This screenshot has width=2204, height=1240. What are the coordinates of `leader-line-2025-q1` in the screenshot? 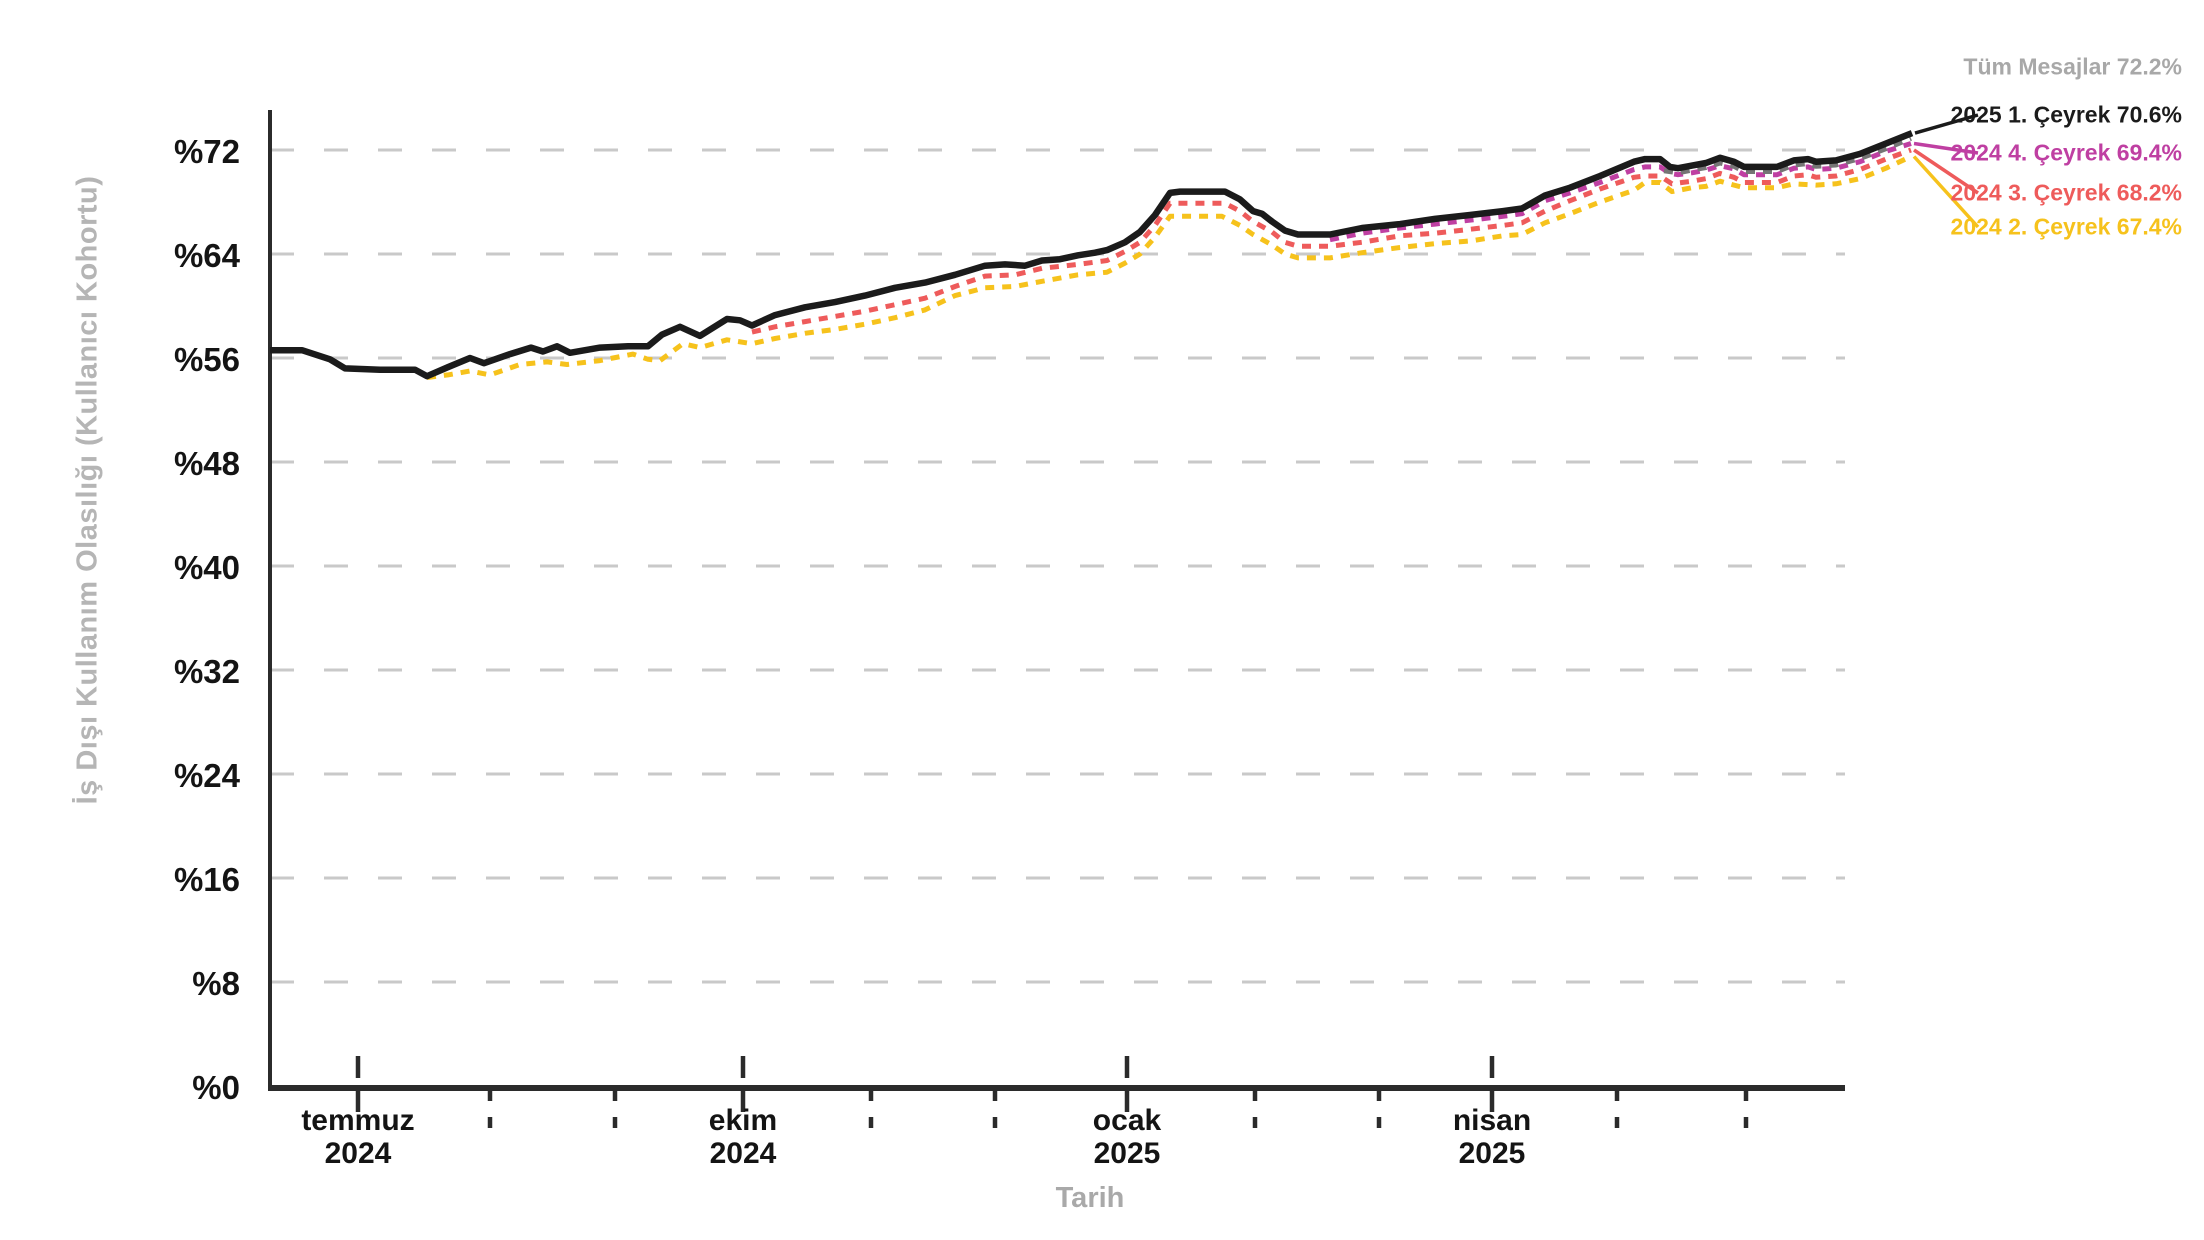 It's located at (1946, 124).